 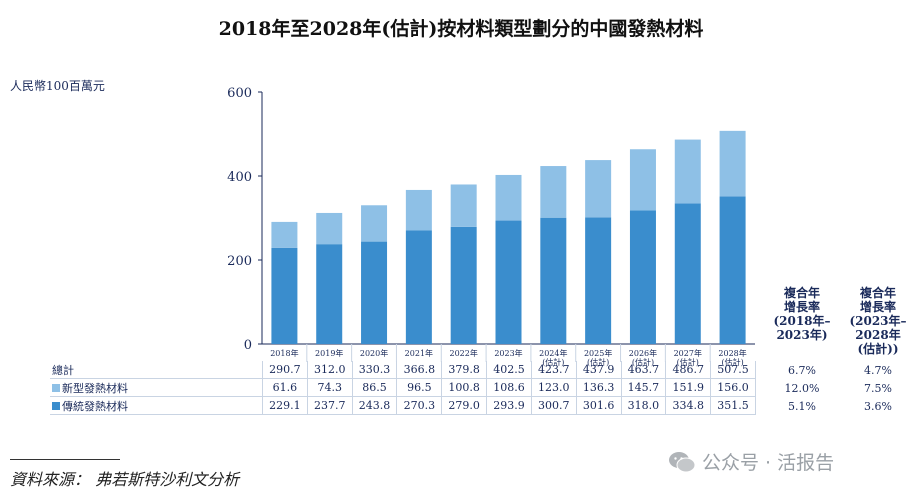 What do you see at coordinates (285, 387) in the screenshot?
I see `table-cell: 61.6` at bounding box center [285, 387].